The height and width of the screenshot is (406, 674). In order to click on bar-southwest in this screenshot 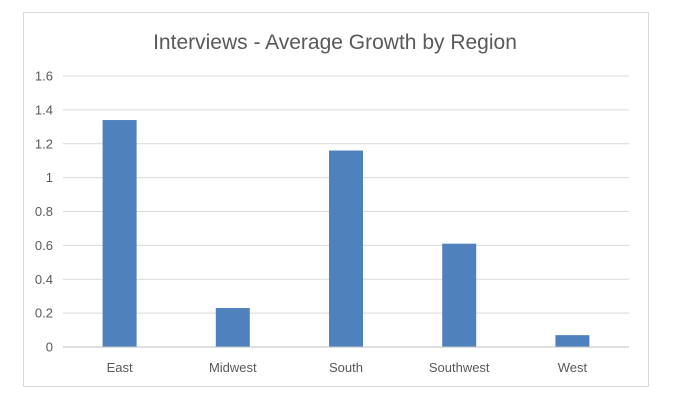, I will do `click(459, 295)`.